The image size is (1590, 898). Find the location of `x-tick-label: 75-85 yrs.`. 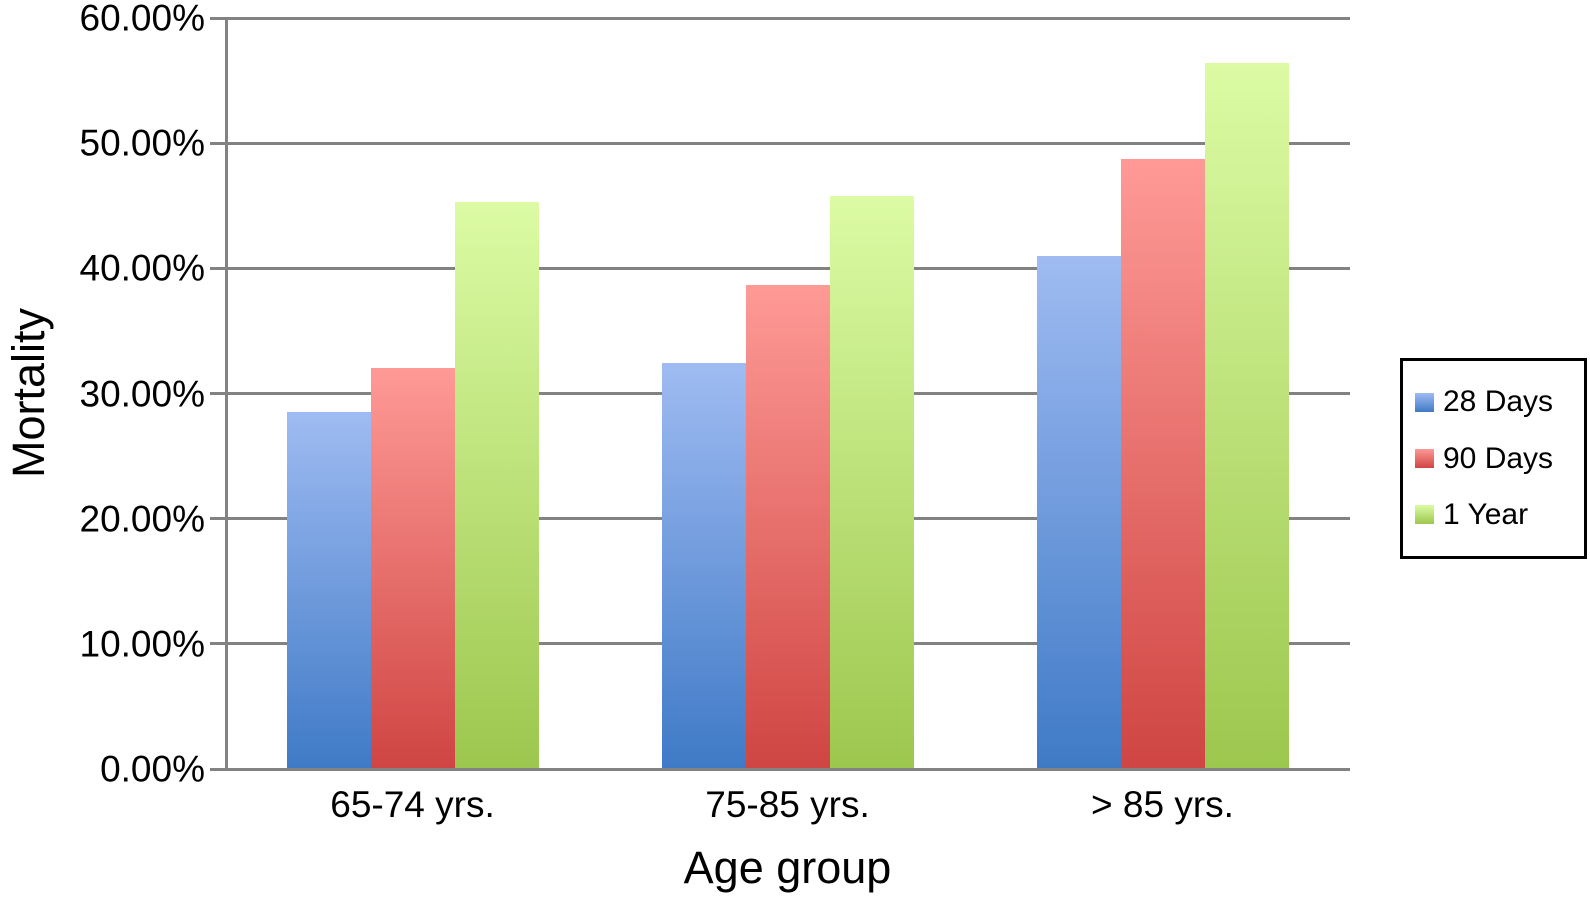

x-tick-label: 75-85 yrs. is located at coordinates (787, 804).